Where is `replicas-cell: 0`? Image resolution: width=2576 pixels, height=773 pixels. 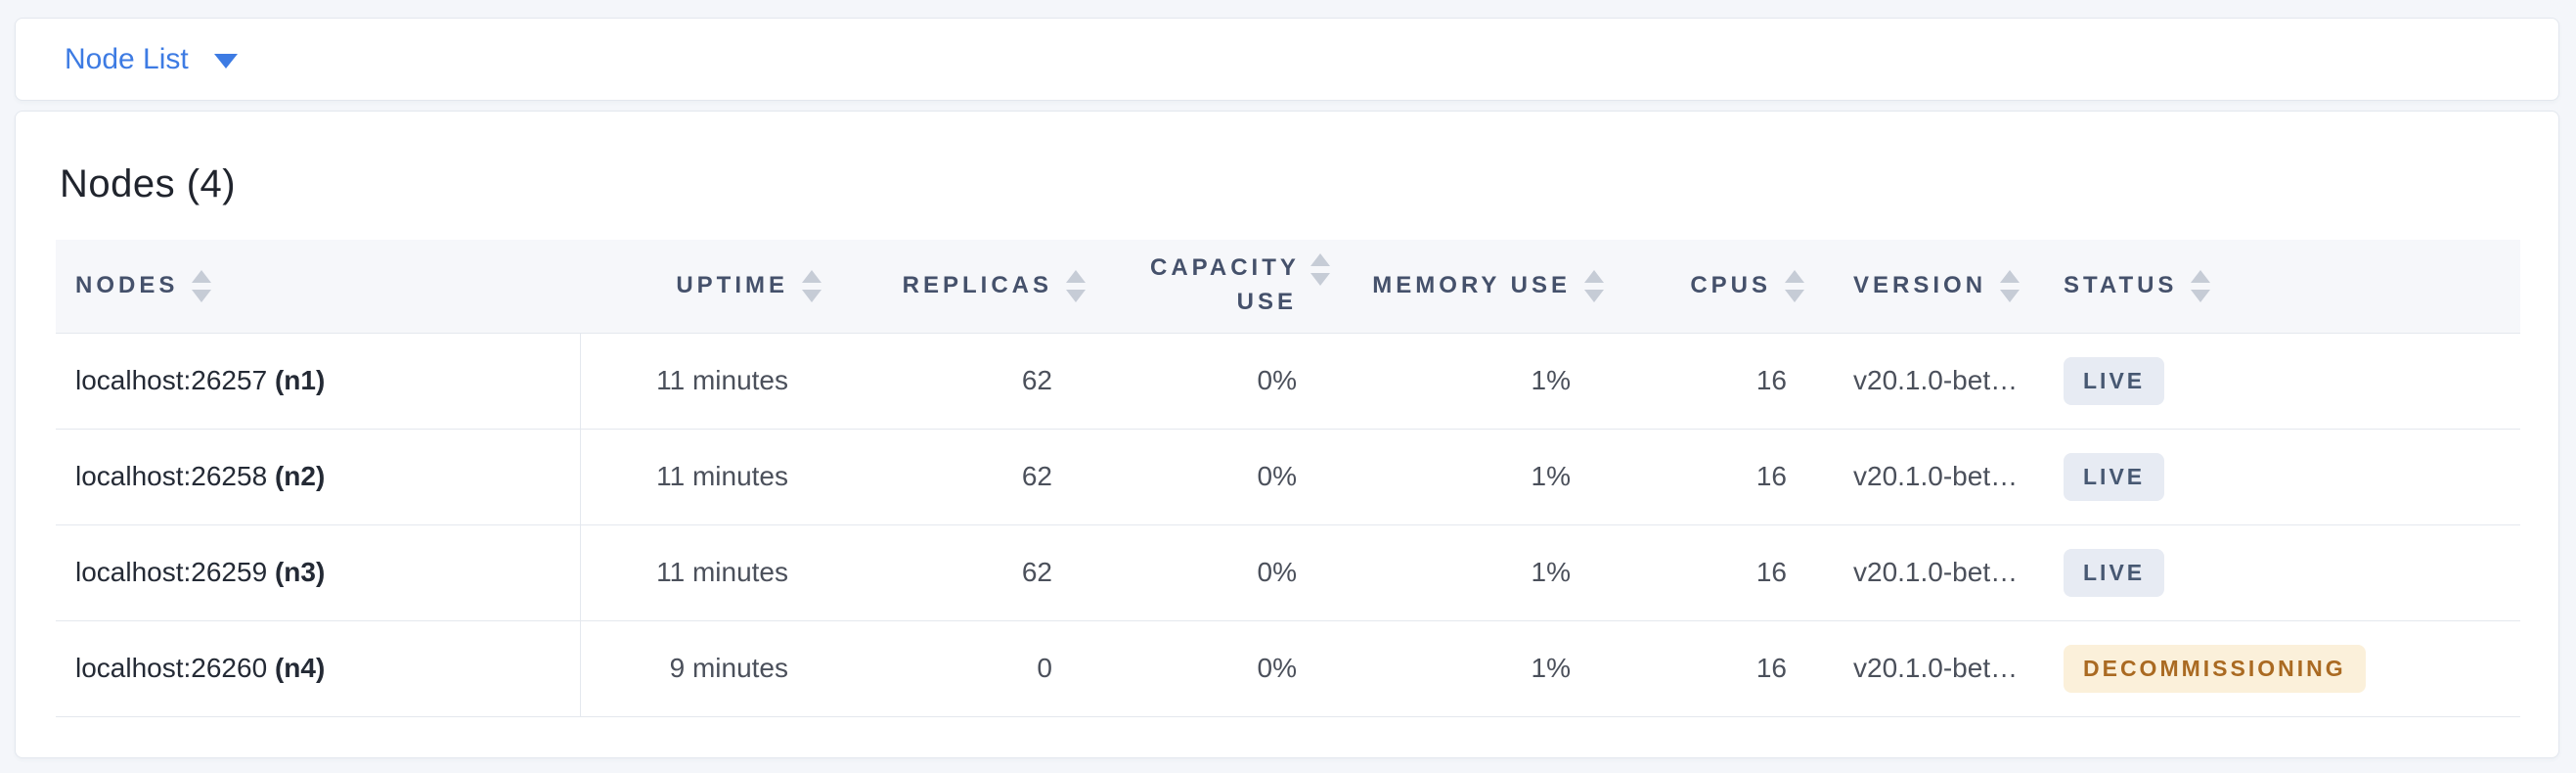
replicas-cell: 0 is located at coordinates (983, 668).